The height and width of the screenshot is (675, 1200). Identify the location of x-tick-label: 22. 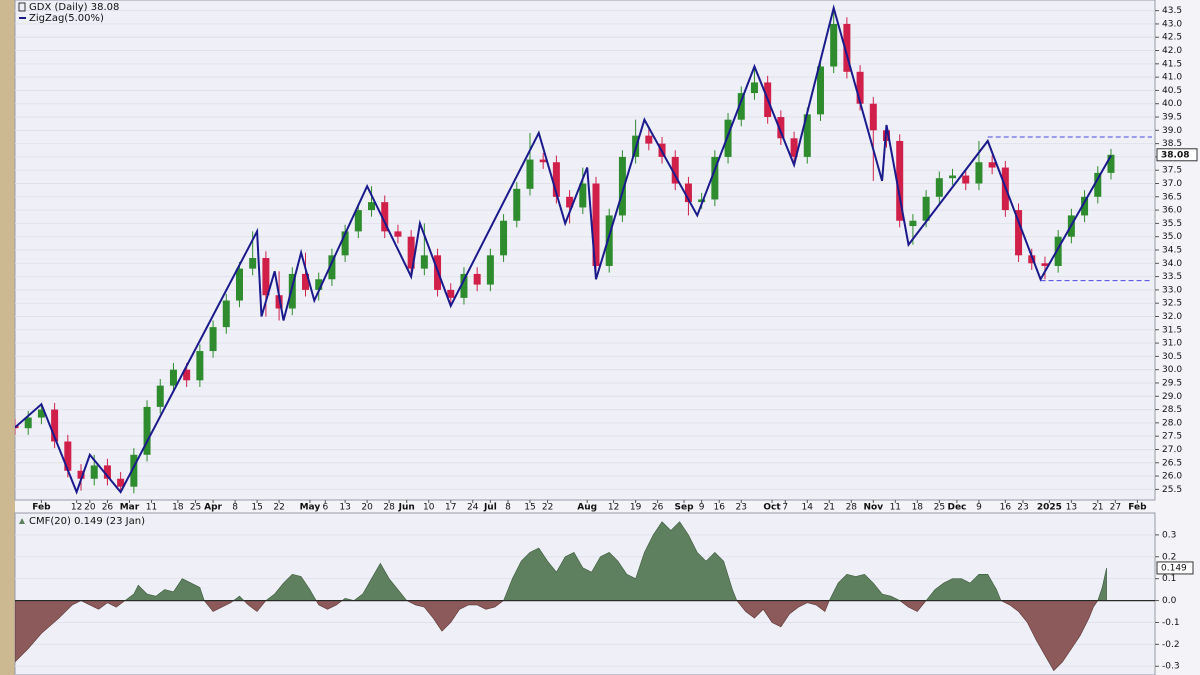
(278, 508).